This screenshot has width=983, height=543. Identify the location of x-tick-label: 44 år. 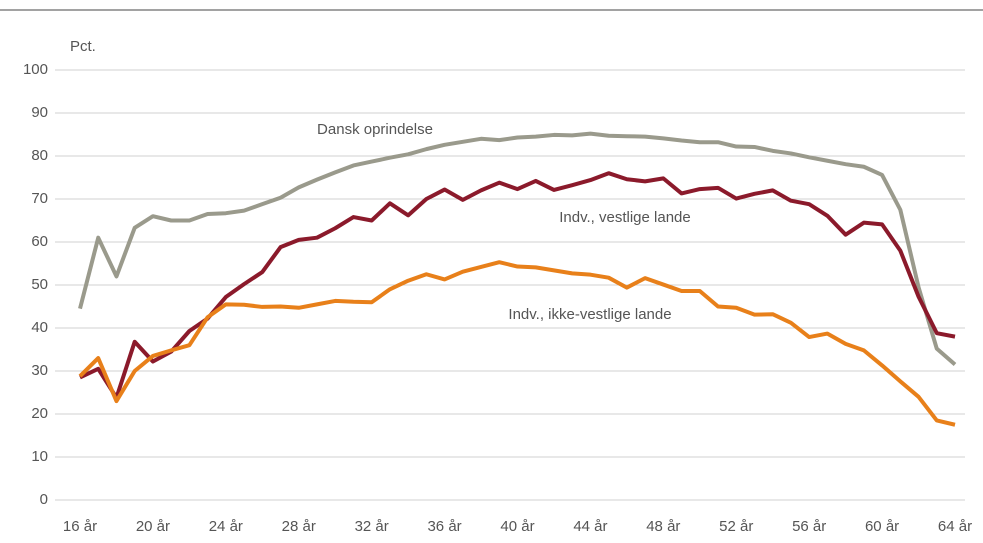
(590, 526).